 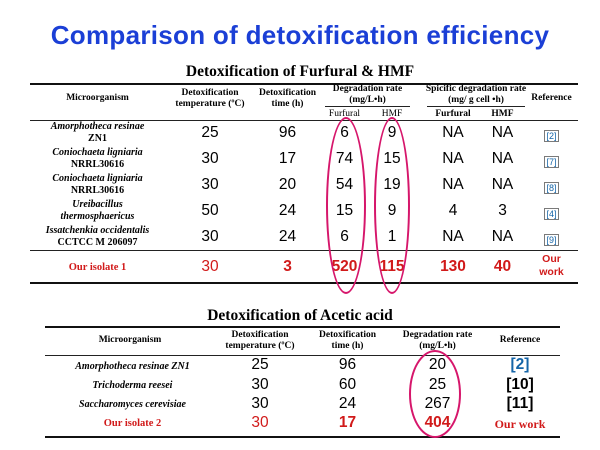 What do you see at coordinates (344, 114) in the screenshot?
I see `t1-header-furfural: Furfural` at bounding box center [344, 114].